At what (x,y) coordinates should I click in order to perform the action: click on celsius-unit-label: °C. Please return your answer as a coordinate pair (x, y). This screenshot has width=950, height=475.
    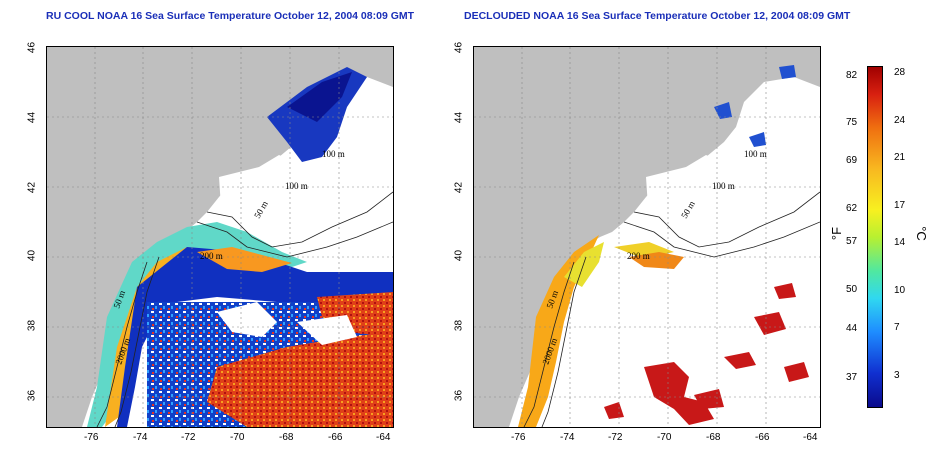
    Looking at the image, I should click on (921, 233).